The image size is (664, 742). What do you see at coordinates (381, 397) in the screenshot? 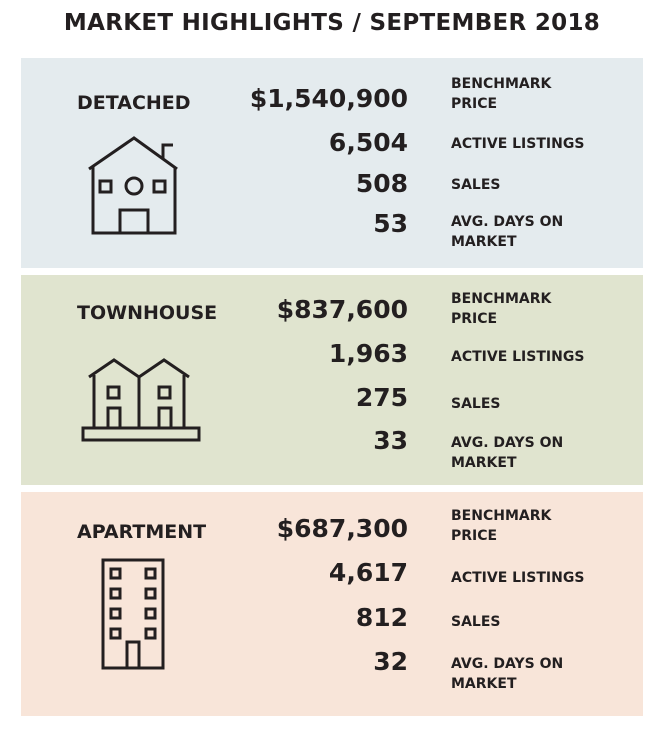
I see `townhouse-sales: 275` at bounding box center [381, 397].